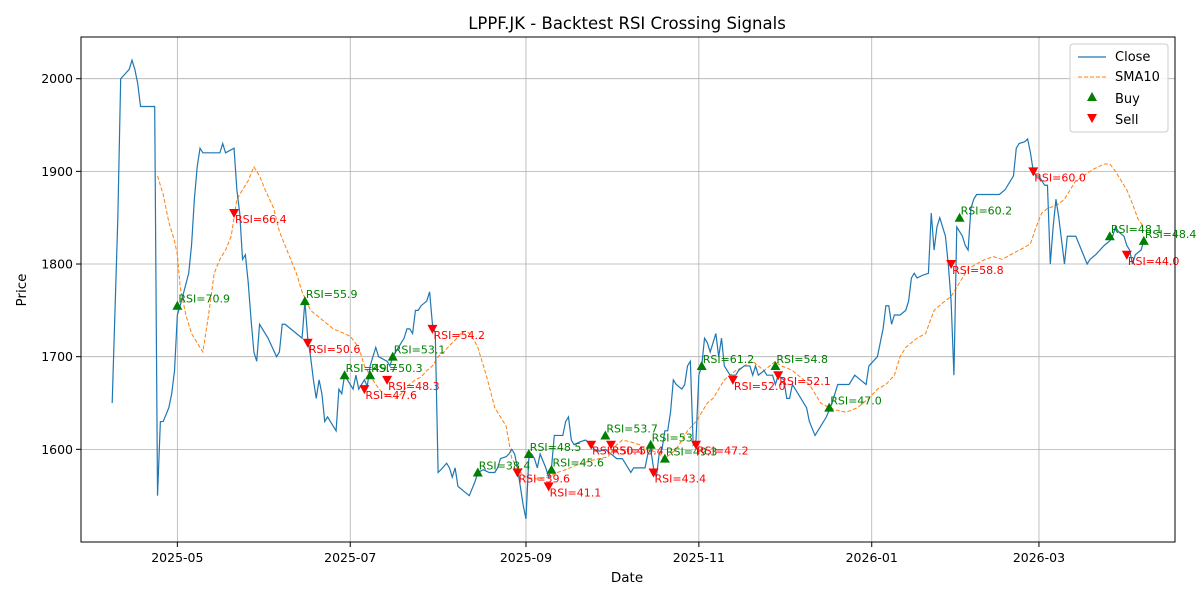 This screenshot has height=600, width=1200. What do you see at coordinates (556, 447) in the screenshot?
I see `buy-signal-label: RSI=48.5` at bounding box center [556, 447].